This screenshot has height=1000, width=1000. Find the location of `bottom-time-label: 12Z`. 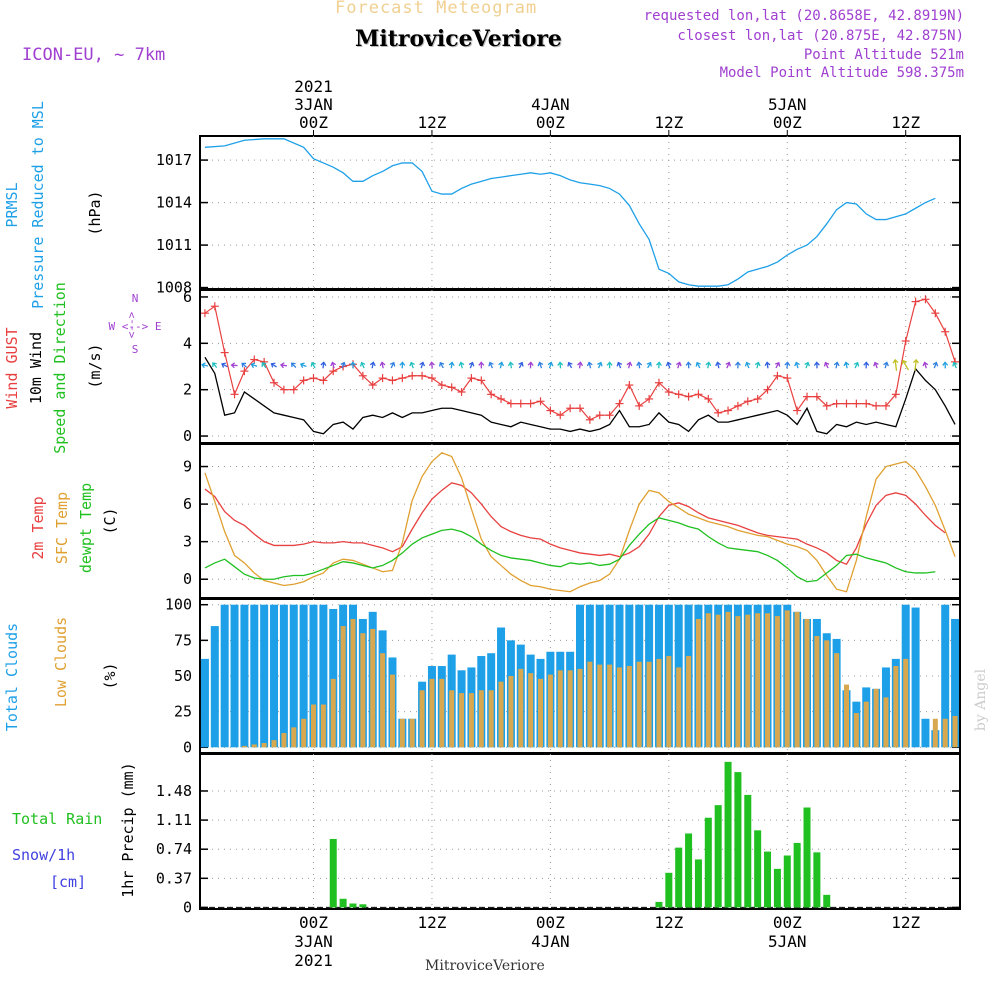

bottom-time-label: 12Z is located at coordinates (668, 922).